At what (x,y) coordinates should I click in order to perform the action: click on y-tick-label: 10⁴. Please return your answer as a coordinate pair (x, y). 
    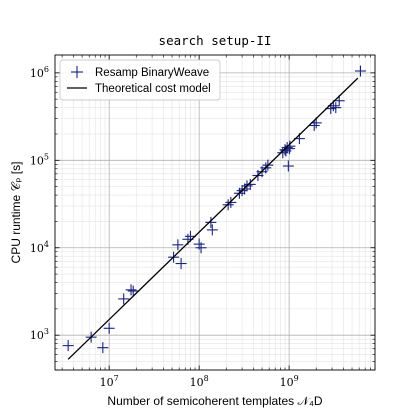
    Looking at the image, I should click on (39, 247).